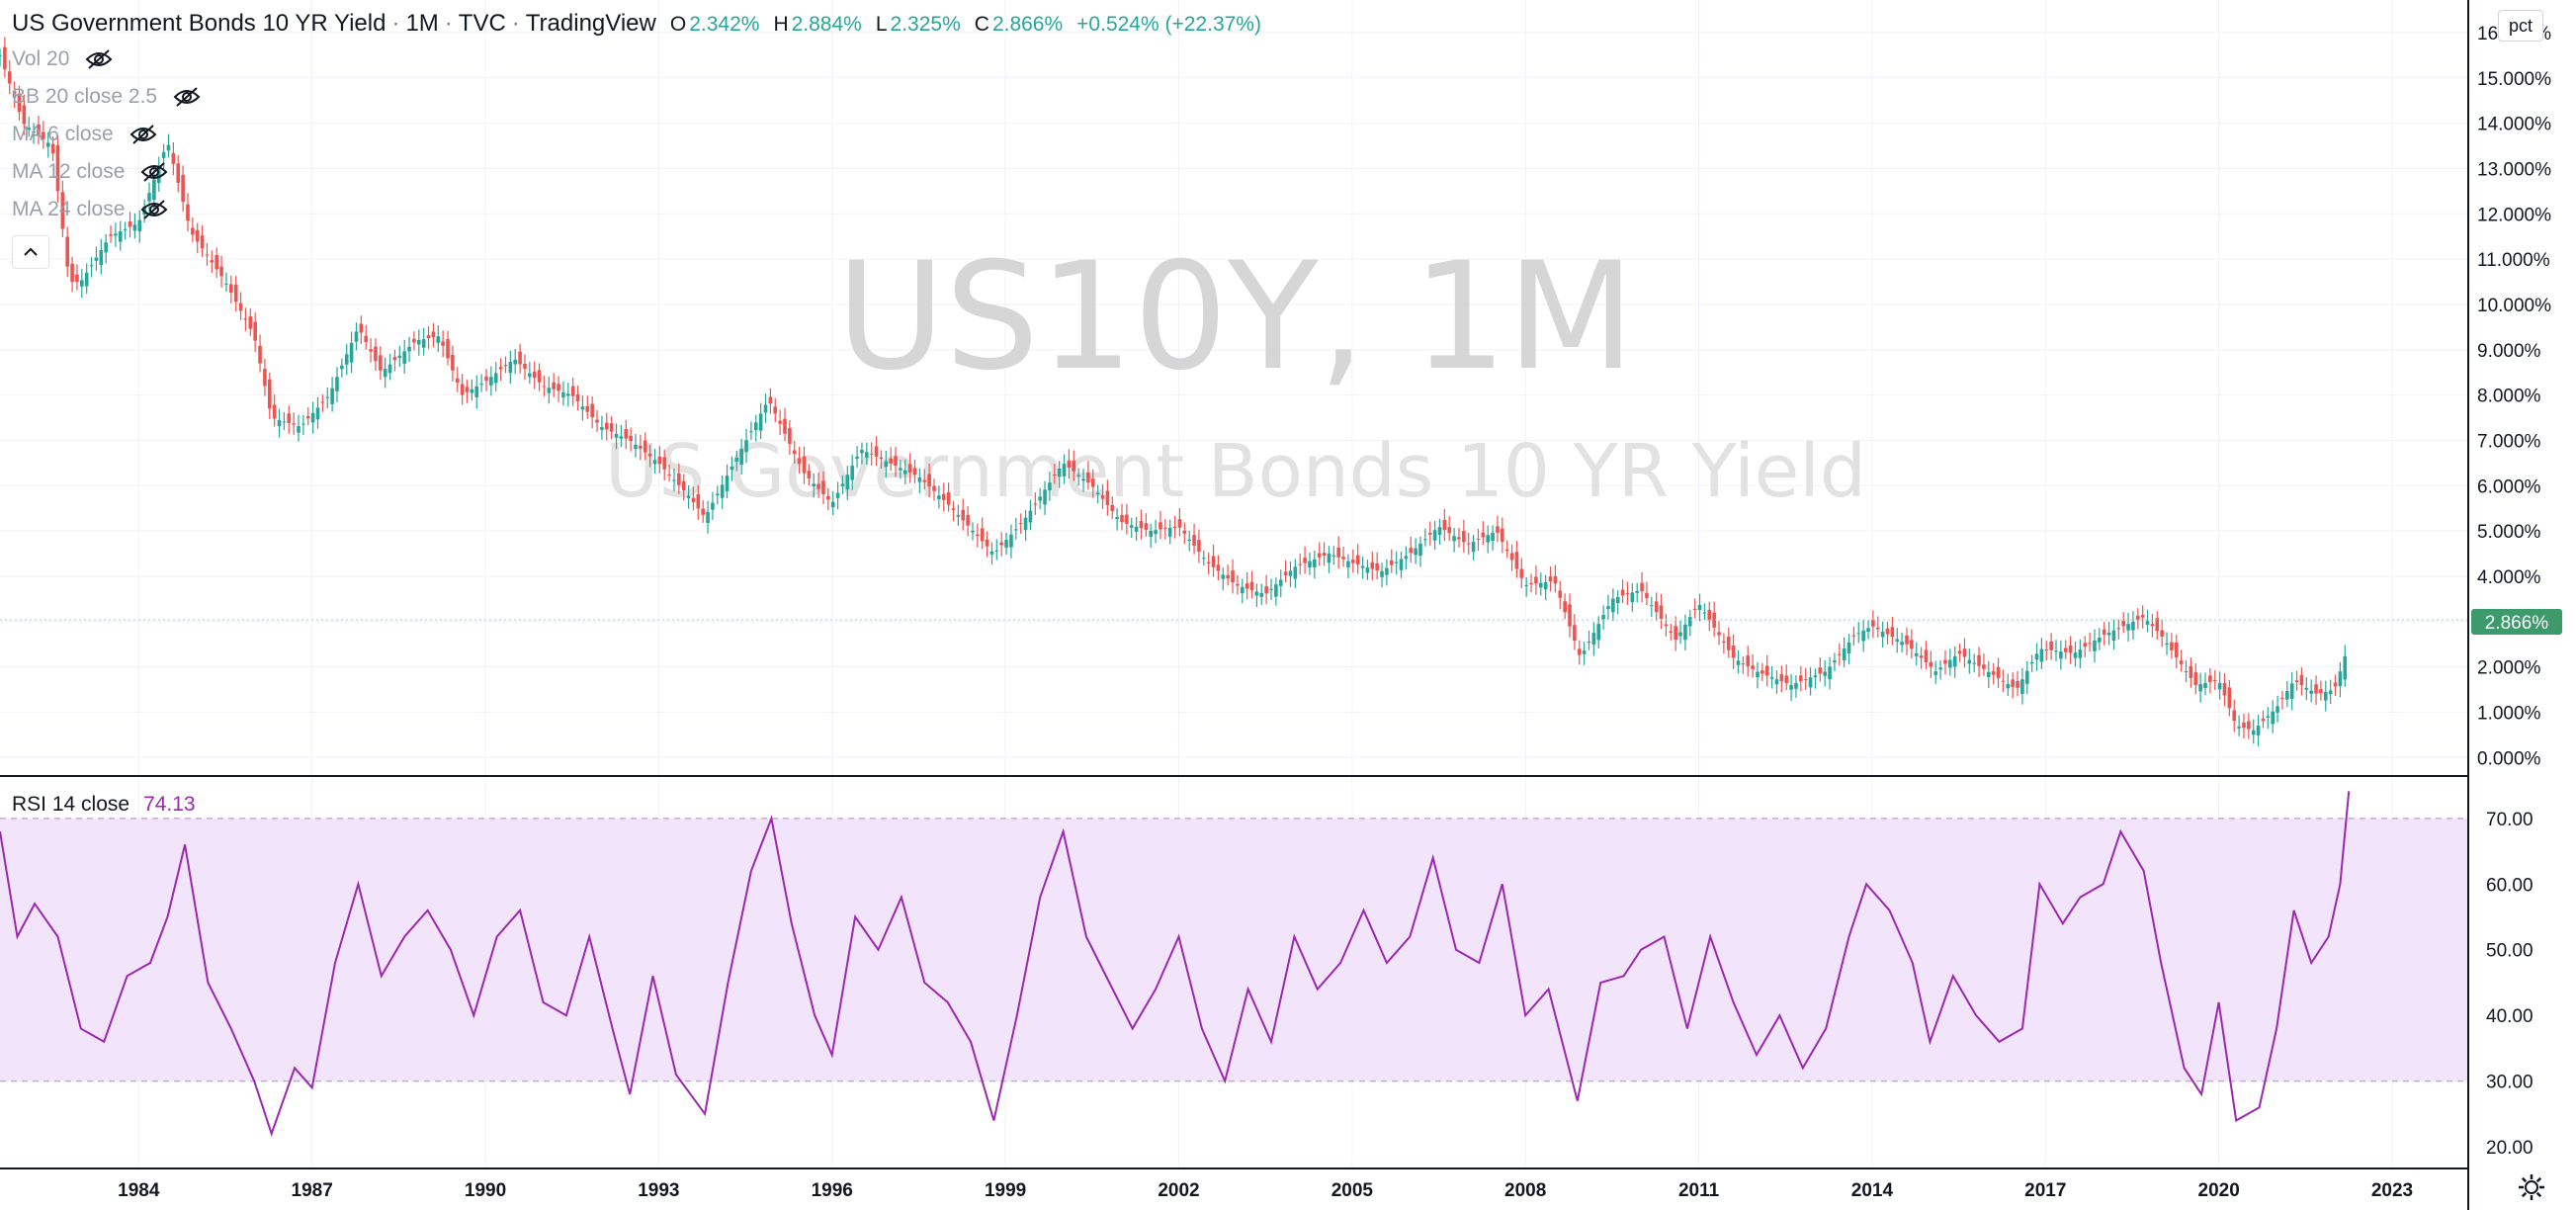 This screenshot has height=1210, width=2576. Describe the element at coordinates (422, 24) in the screenshot. I see `interval-label: 1M` at that location.